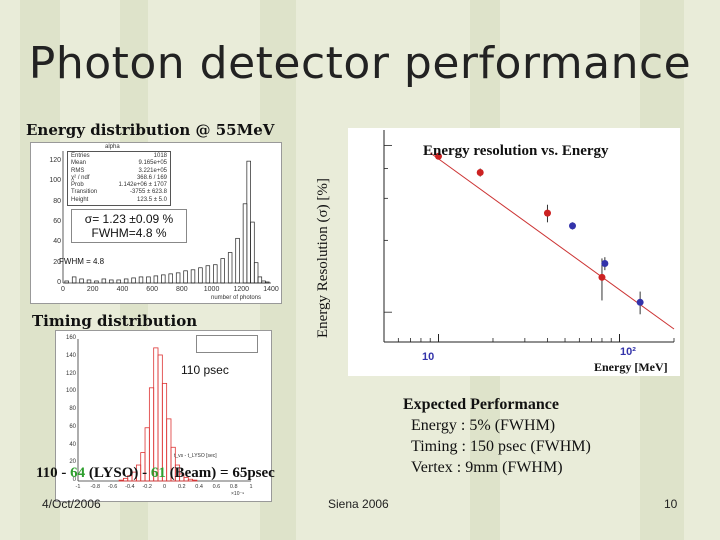 The width and height of the screenshot is (720, 540). Describe the element at coordinates (360, 63) in the screenshot. I see `slide-title: Photon detector performance` at that location.